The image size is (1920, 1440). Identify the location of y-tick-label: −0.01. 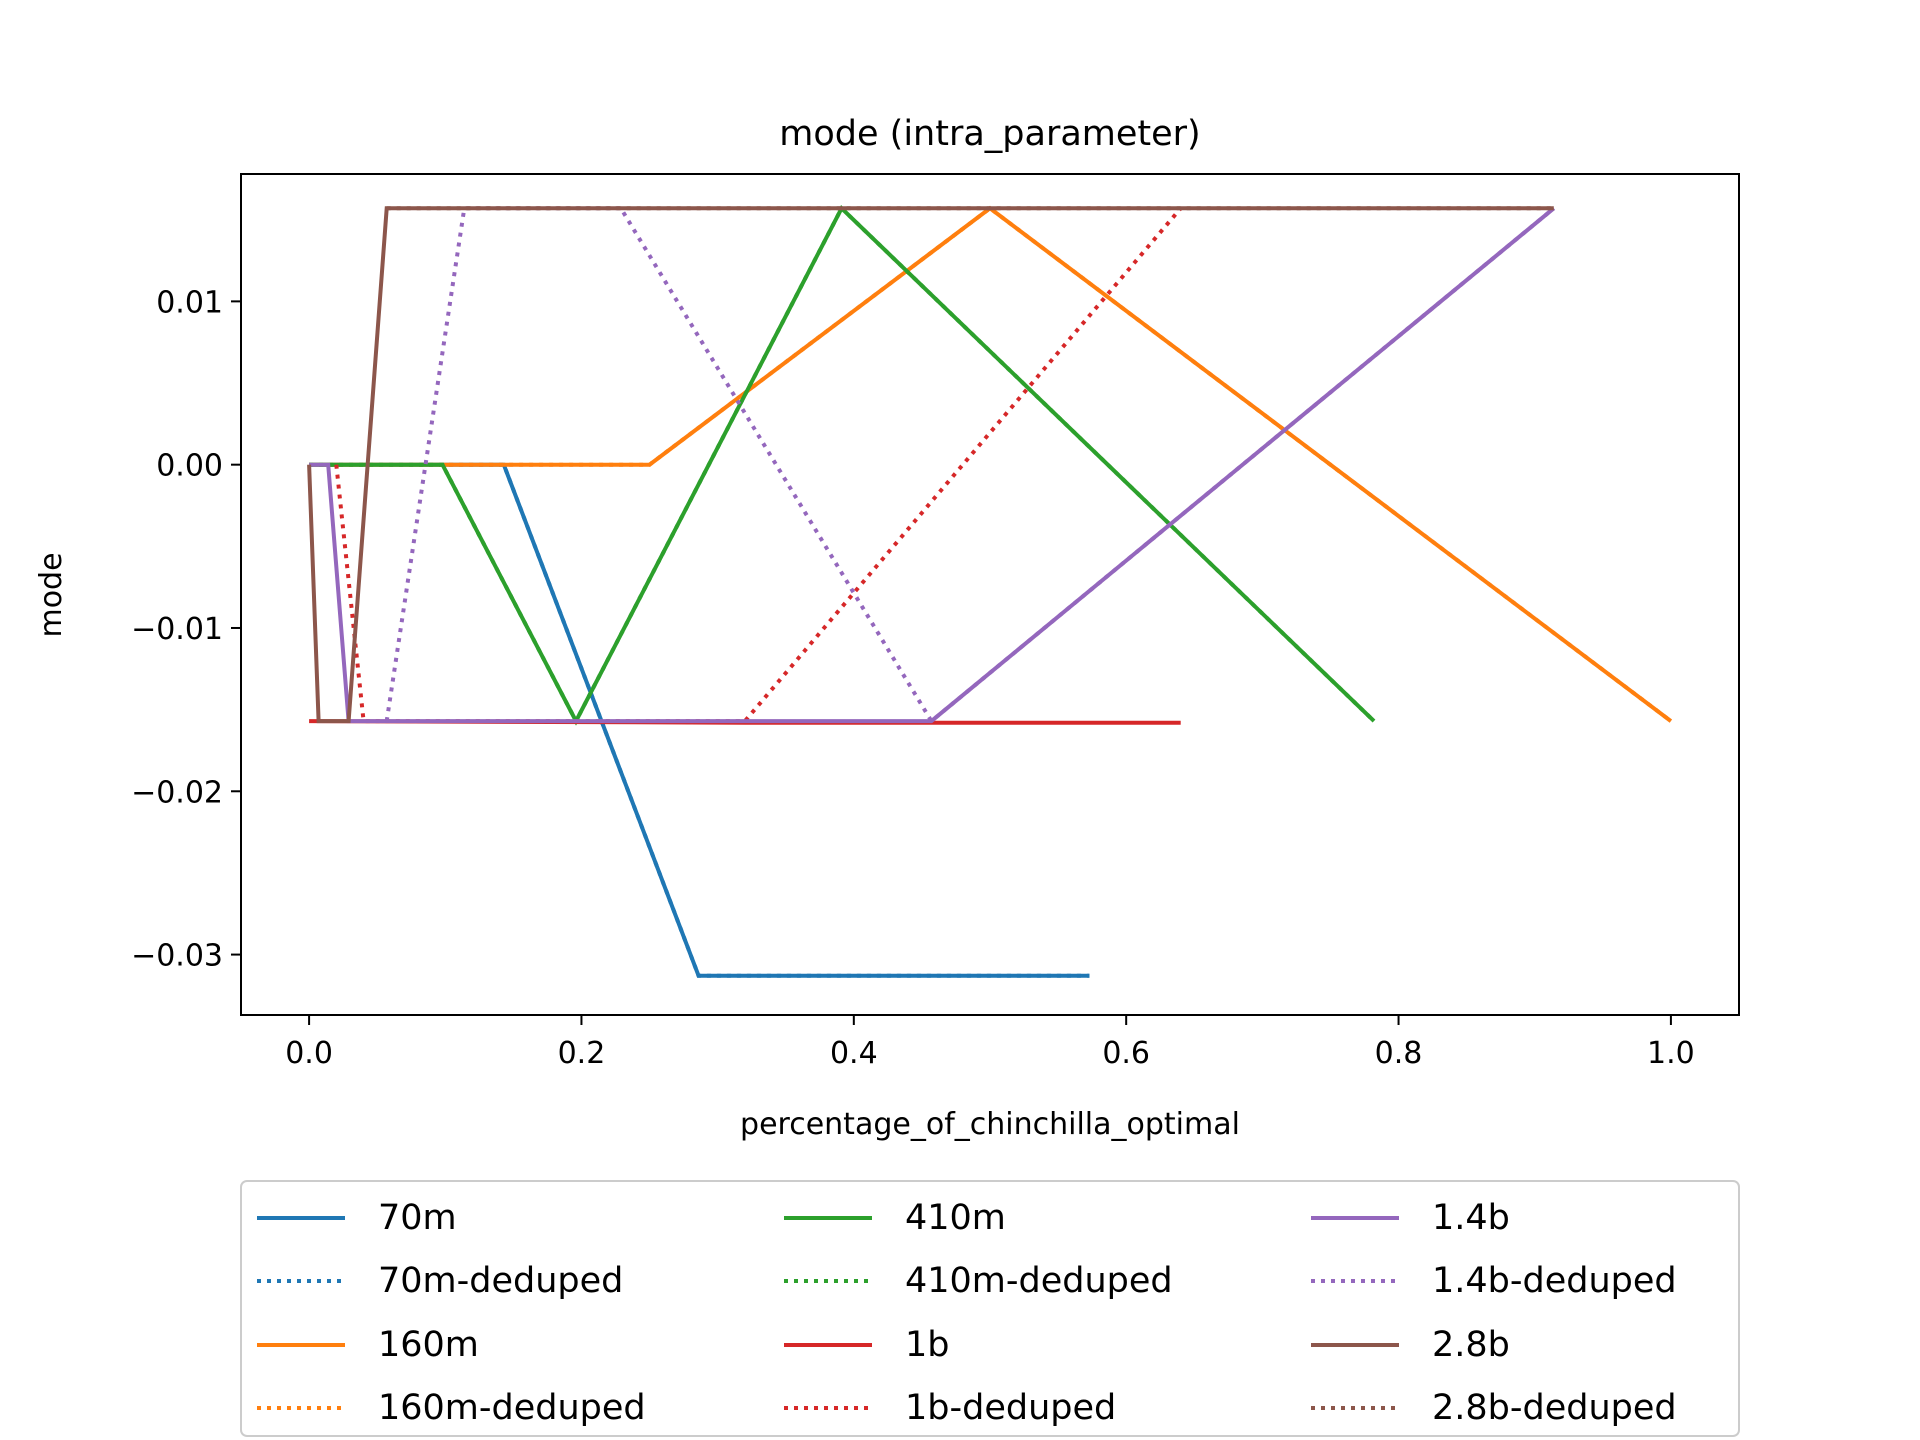
(177, 629).